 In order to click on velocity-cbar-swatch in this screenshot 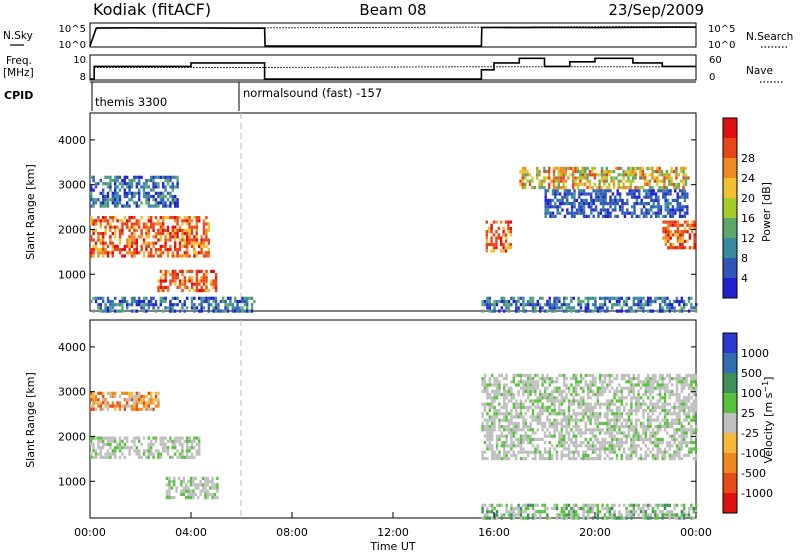, I will do `click(730, 403)`.